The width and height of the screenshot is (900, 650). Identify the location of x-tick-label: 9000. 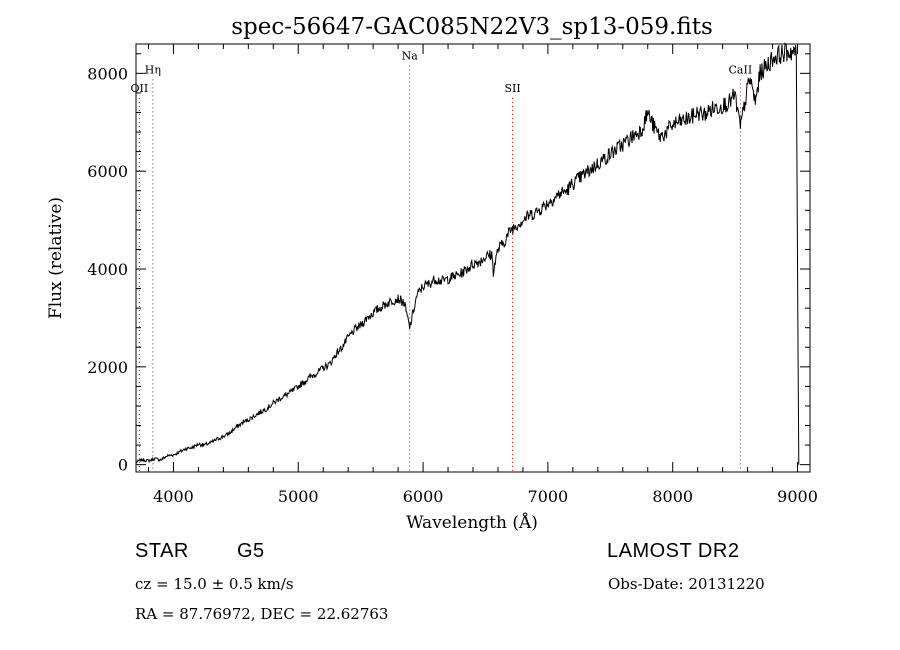
(797, 496).